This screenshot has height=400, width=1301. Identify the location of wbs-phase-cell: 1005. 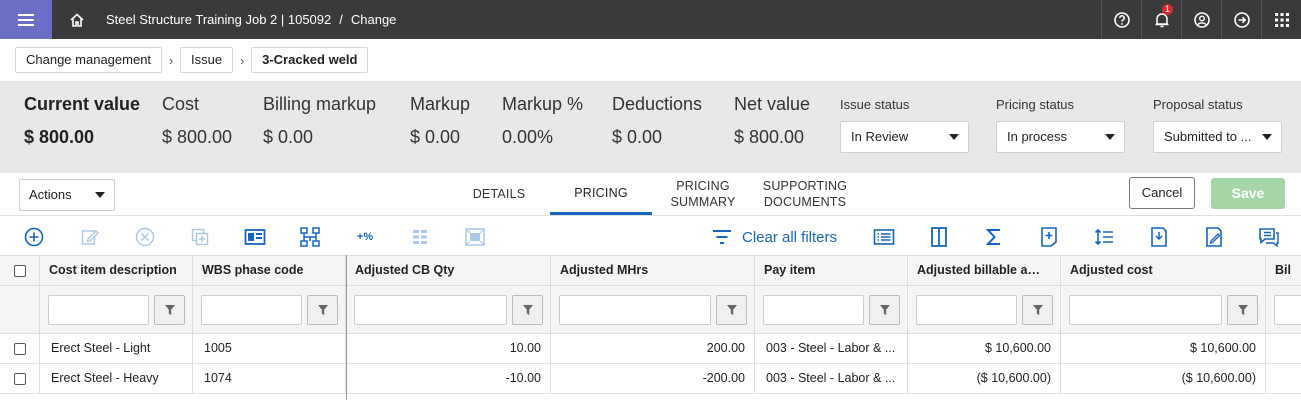
(269, 348).